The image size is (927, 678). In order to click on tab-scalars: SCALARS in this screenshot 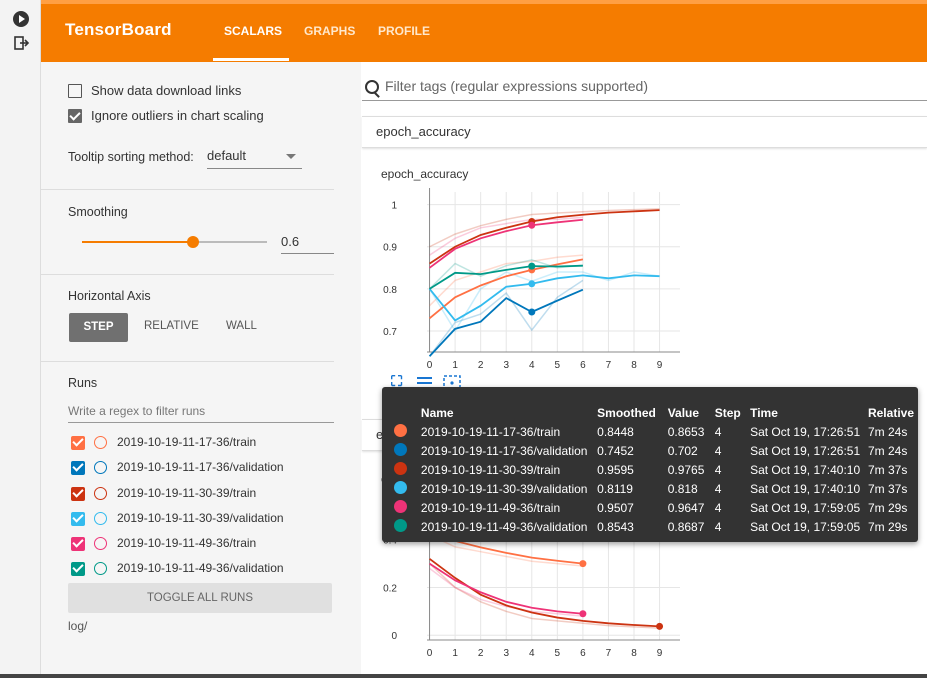, I will do `click(253, 31)`.